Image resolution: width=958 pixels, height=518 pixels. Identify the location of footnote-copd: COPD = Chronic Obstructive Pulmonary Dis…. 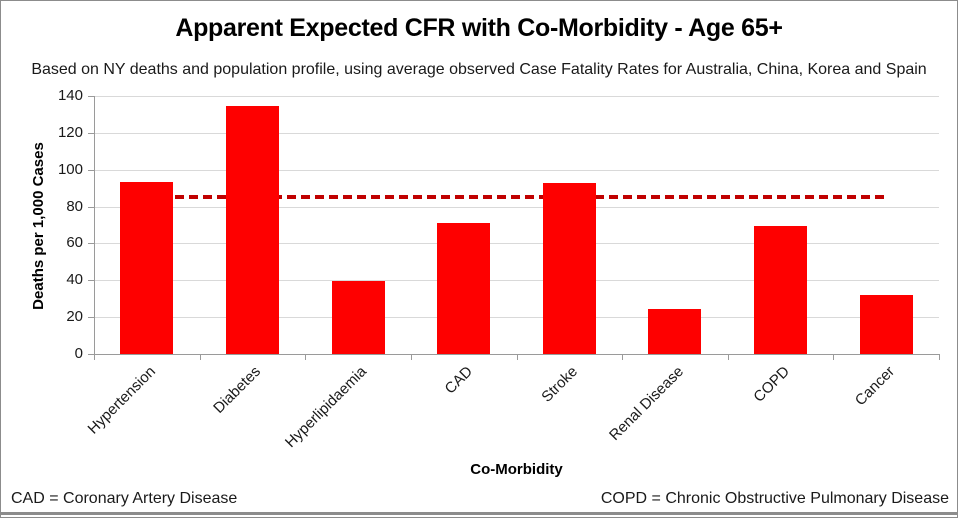
(774, 498).